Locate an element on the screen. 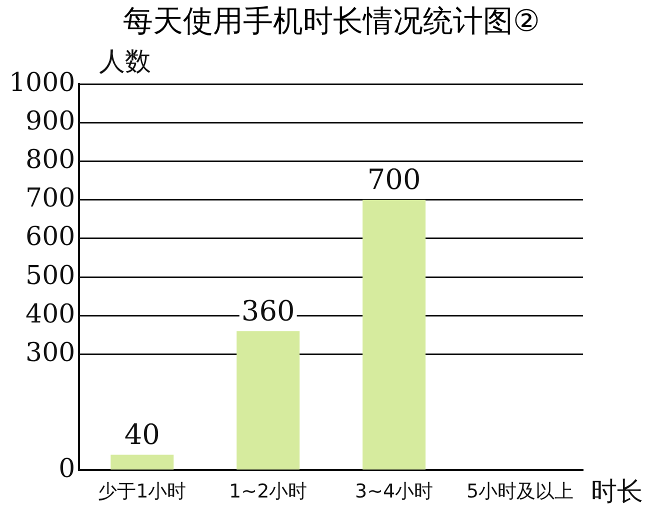 This screenshot has height=512, width=663. data-label: 700 is located at coordinates (394, 179).